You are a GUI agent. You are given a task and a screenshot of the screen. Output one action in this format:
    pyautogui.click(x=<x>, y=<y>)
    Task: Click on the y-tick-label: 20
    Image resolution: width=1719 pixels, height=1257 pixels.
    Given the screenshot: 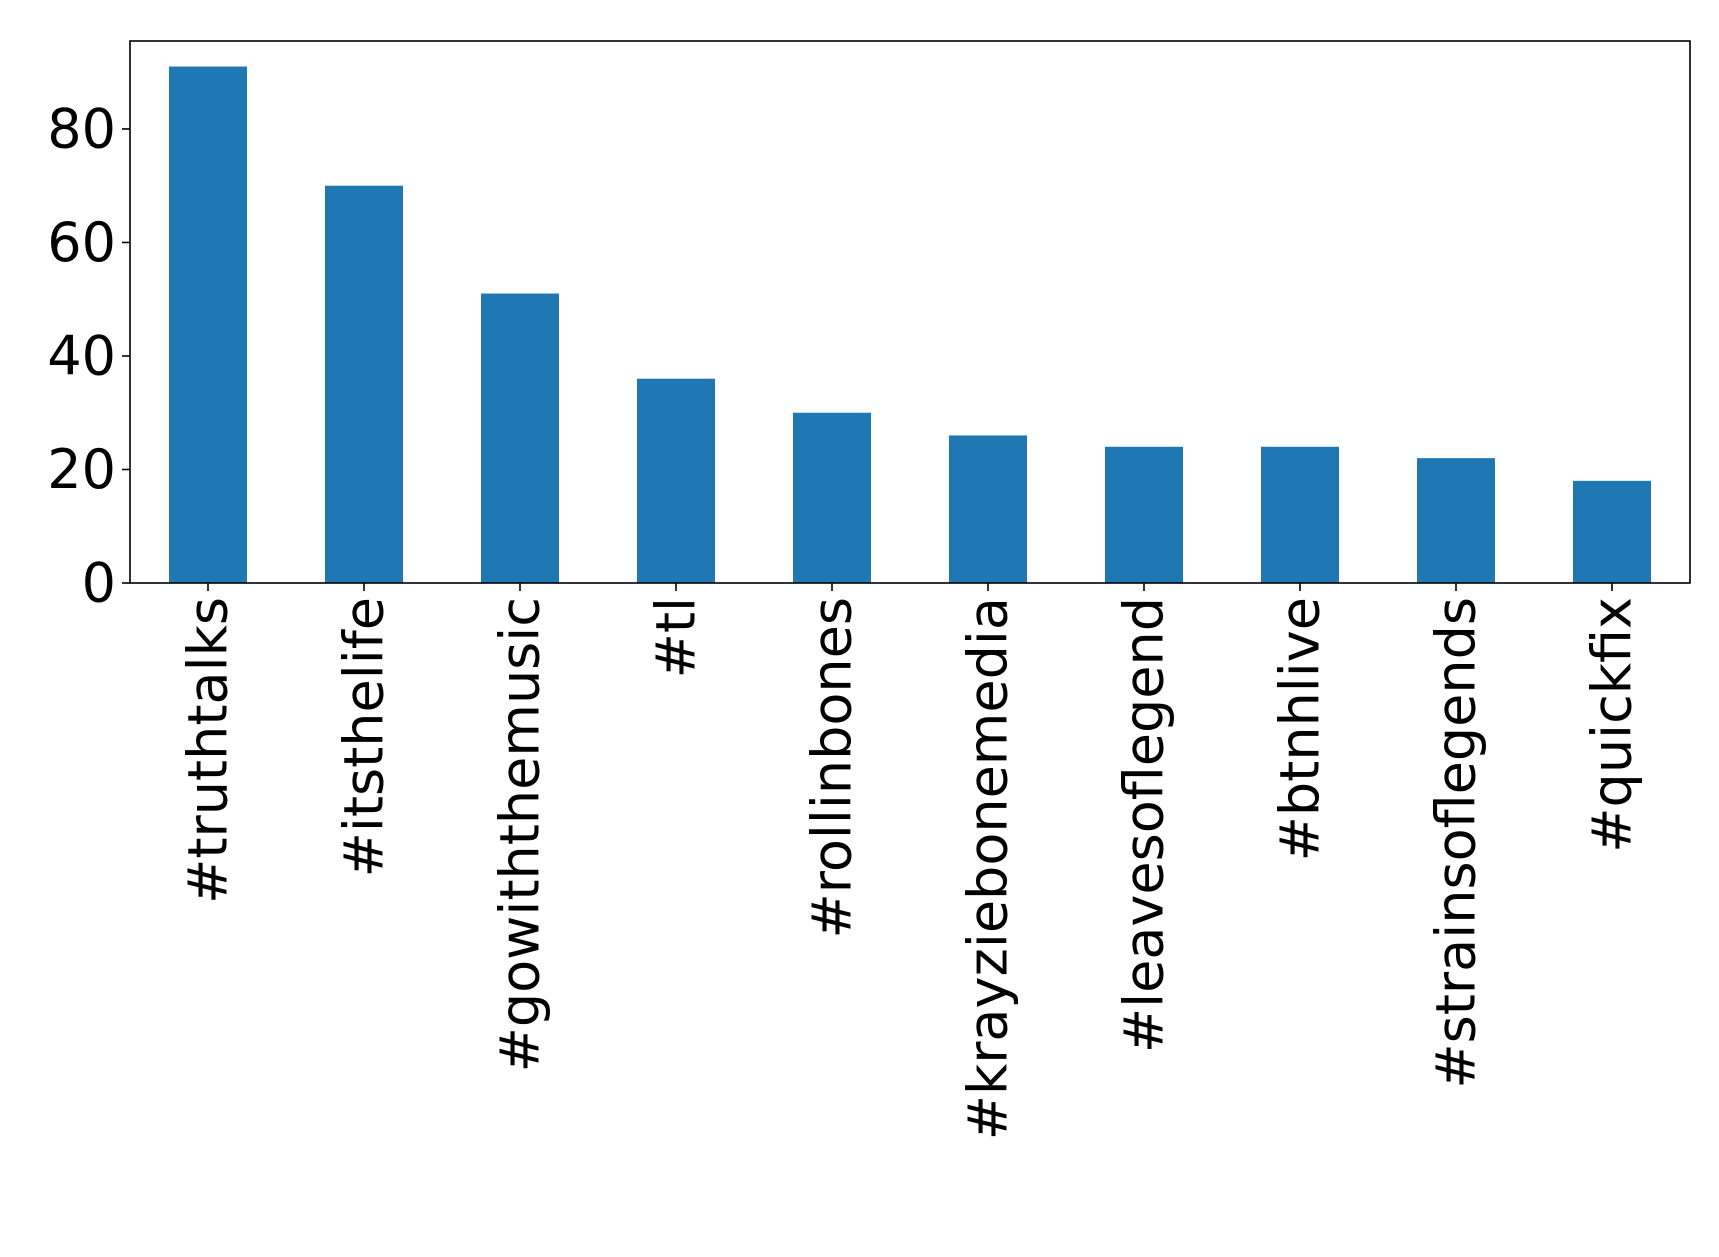 What is the action you would take?
    pyautogui.click(x=81, y=469)
    